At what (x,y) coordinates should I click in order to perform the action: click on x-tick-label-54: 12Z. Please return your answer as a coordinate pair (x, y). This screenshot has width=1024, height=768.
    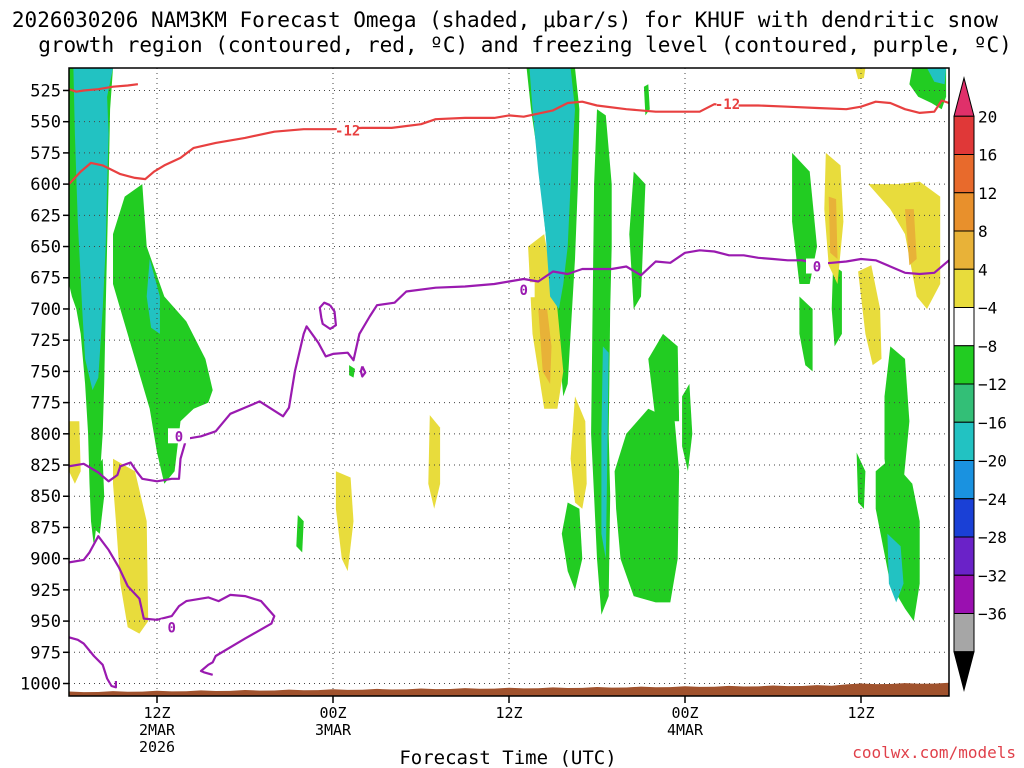
    Looking at the image, I should click on (860, 713).